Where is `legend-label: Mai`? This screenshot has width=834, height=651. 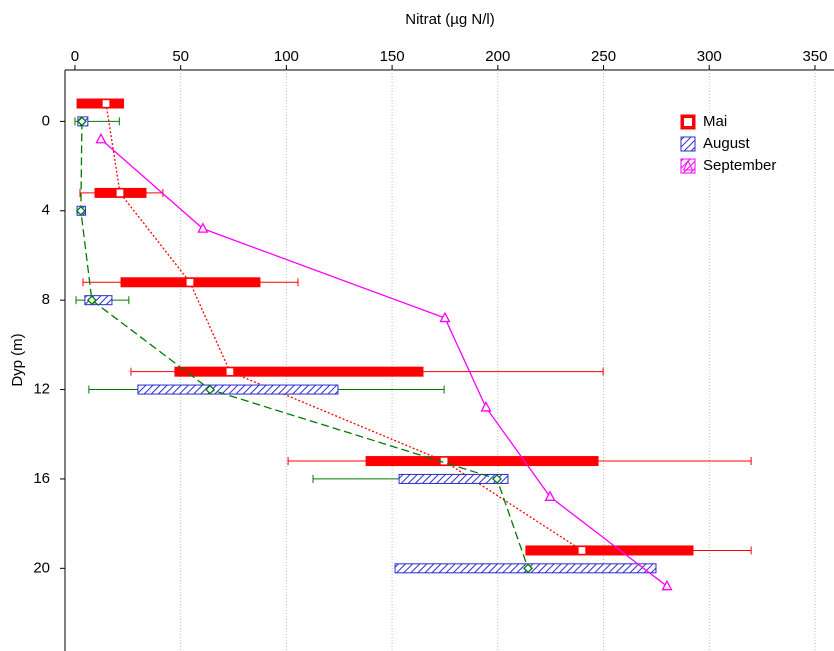 legend-label: Mai is located at coordinates (715, 121).